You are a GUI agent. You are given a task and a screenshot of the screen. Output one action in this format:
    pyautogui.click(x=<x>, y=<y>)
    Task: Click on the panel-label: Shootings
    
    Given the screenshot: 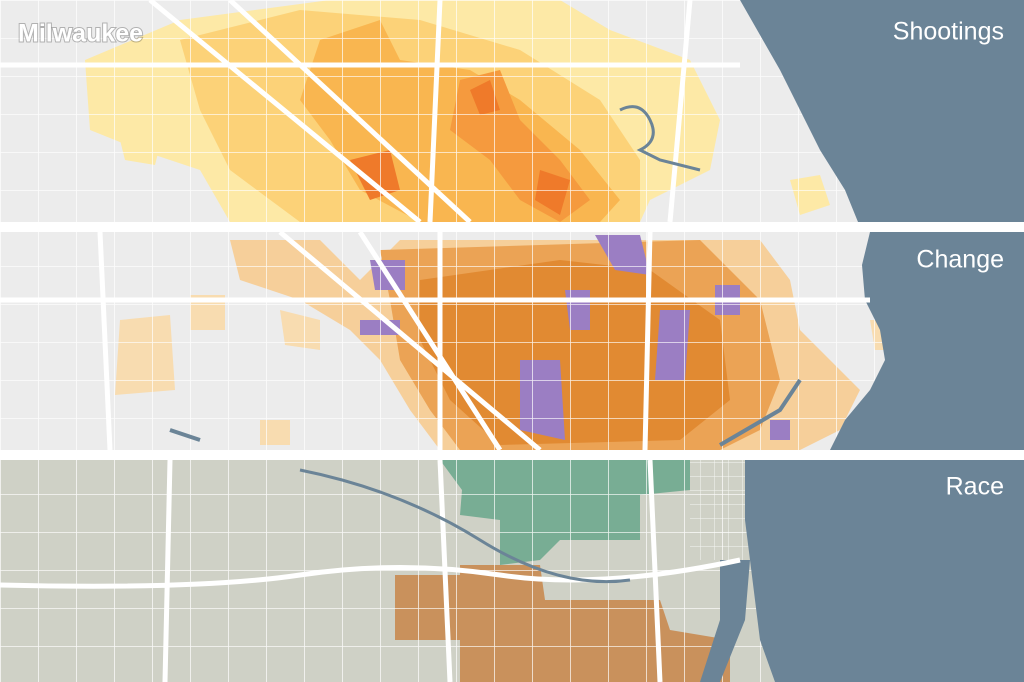 What is the action you would take?
    pyautogui.click(x=948, y=32)
    